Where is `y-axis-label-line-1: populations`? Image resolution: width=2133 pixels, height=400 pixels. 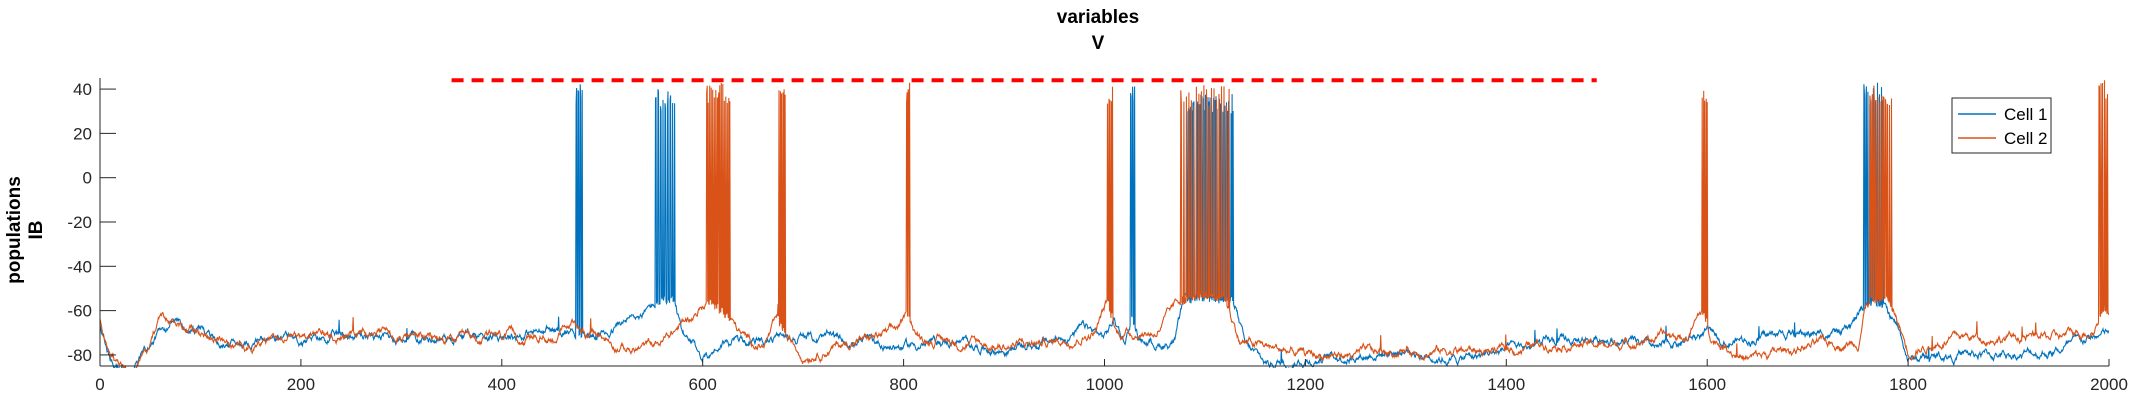
y-axis-label-line-1: populations is located at coordinates (14, 230).